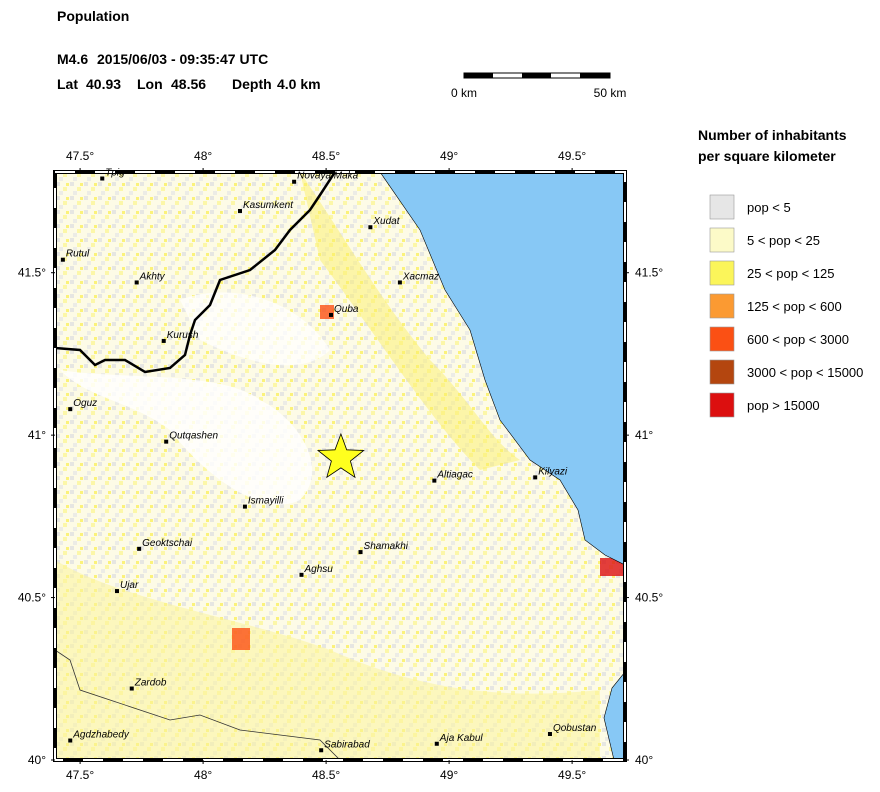  Describe the element at coordinates (340, 455) in the screenshot. I see `epicenter` at that location.